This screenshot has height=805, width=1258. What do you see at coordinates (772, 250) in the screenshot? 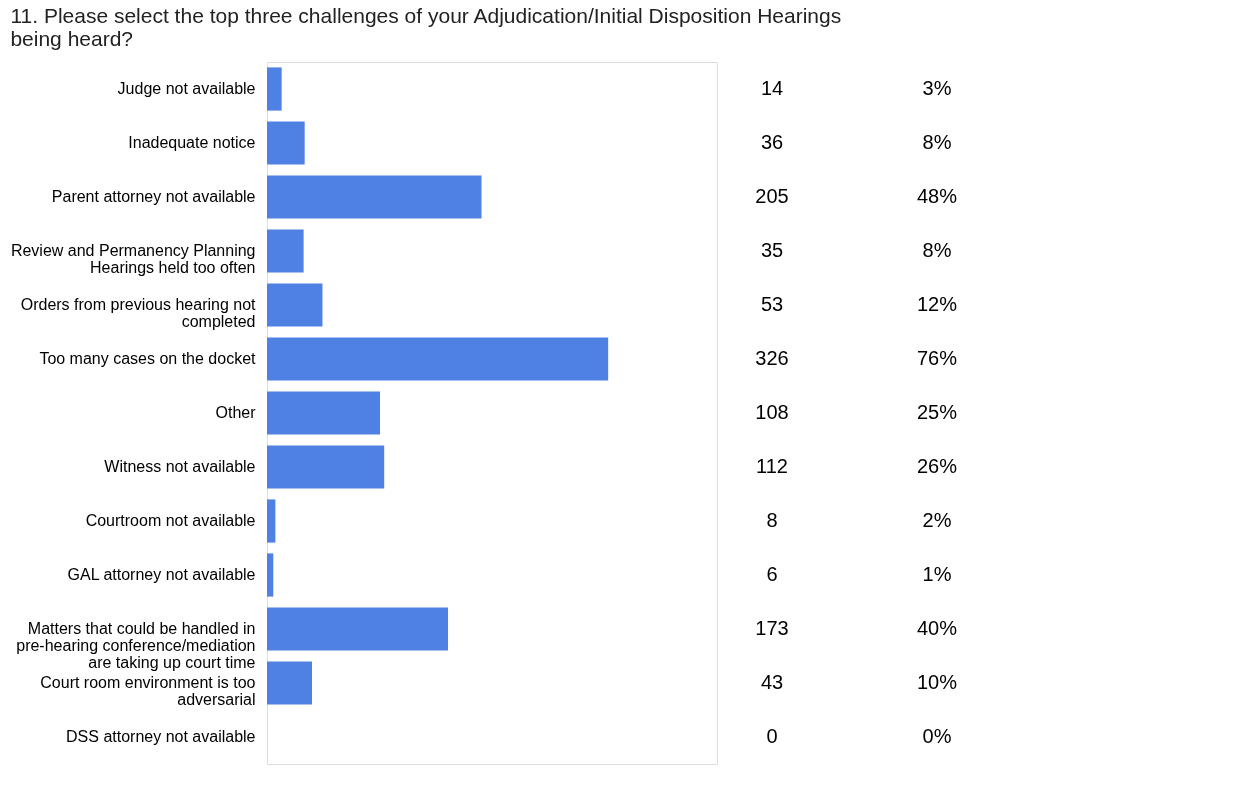
I see `data-label: 35` at bounding box center [772, 250].